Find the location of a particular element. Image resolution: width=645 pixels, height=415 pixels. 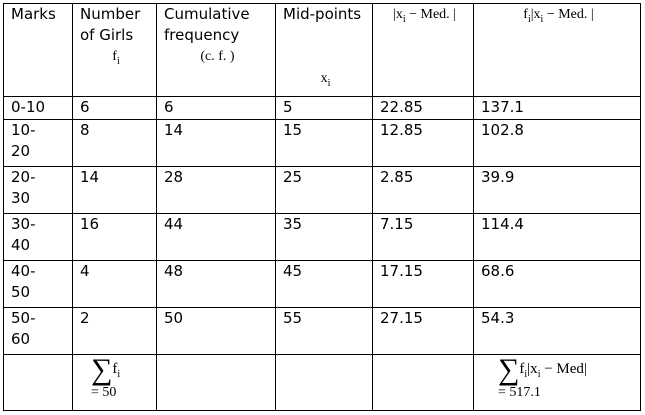

data-row: 0-10 6 6 5 22.85 137.1 is located at coordinates (322, 108).